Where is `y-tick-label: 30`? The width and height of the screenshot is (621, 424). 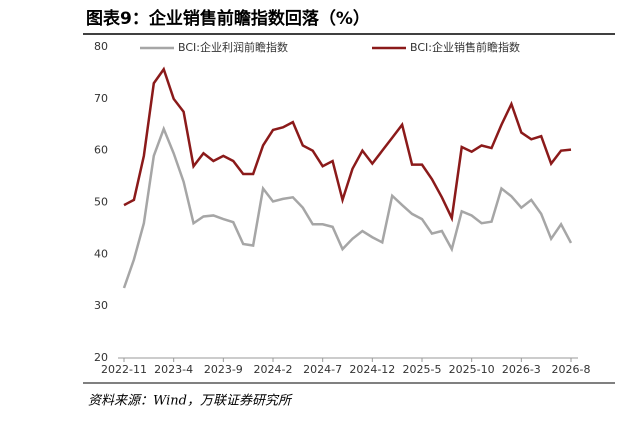 y-tick-label: 30 is located at coordinates (101, 305).